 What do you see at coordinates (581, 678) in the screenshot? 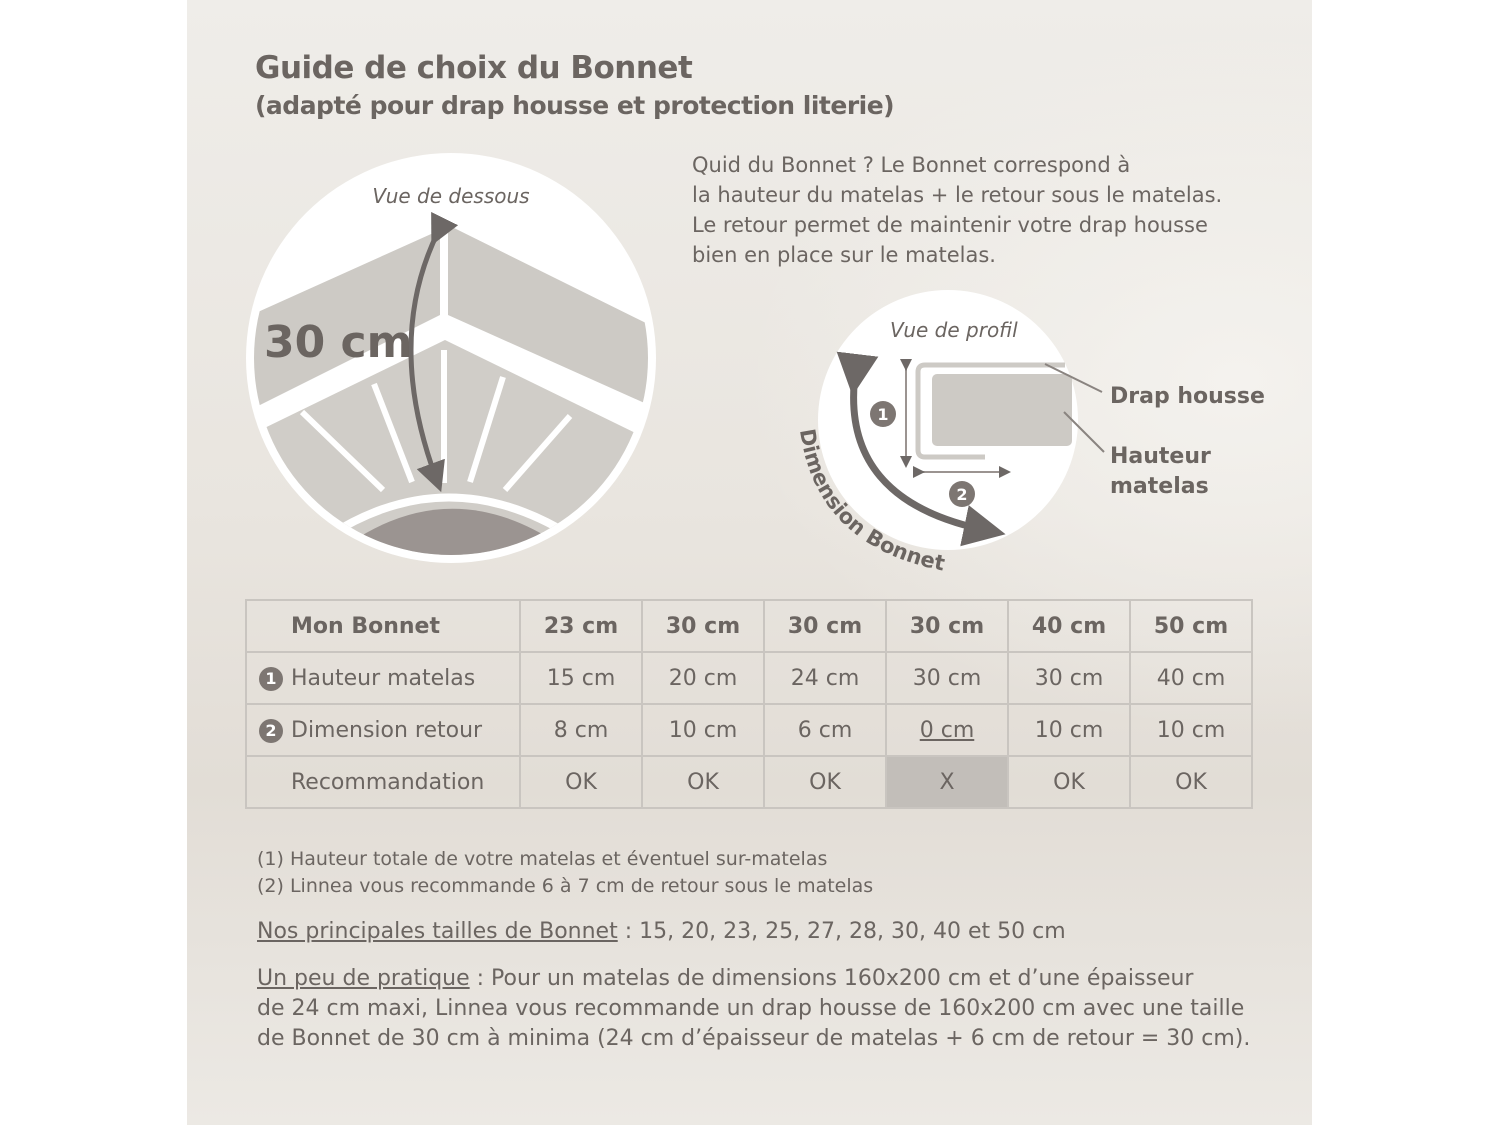
I see `table-cell: 15 cm` at bounding box center [581, 678].